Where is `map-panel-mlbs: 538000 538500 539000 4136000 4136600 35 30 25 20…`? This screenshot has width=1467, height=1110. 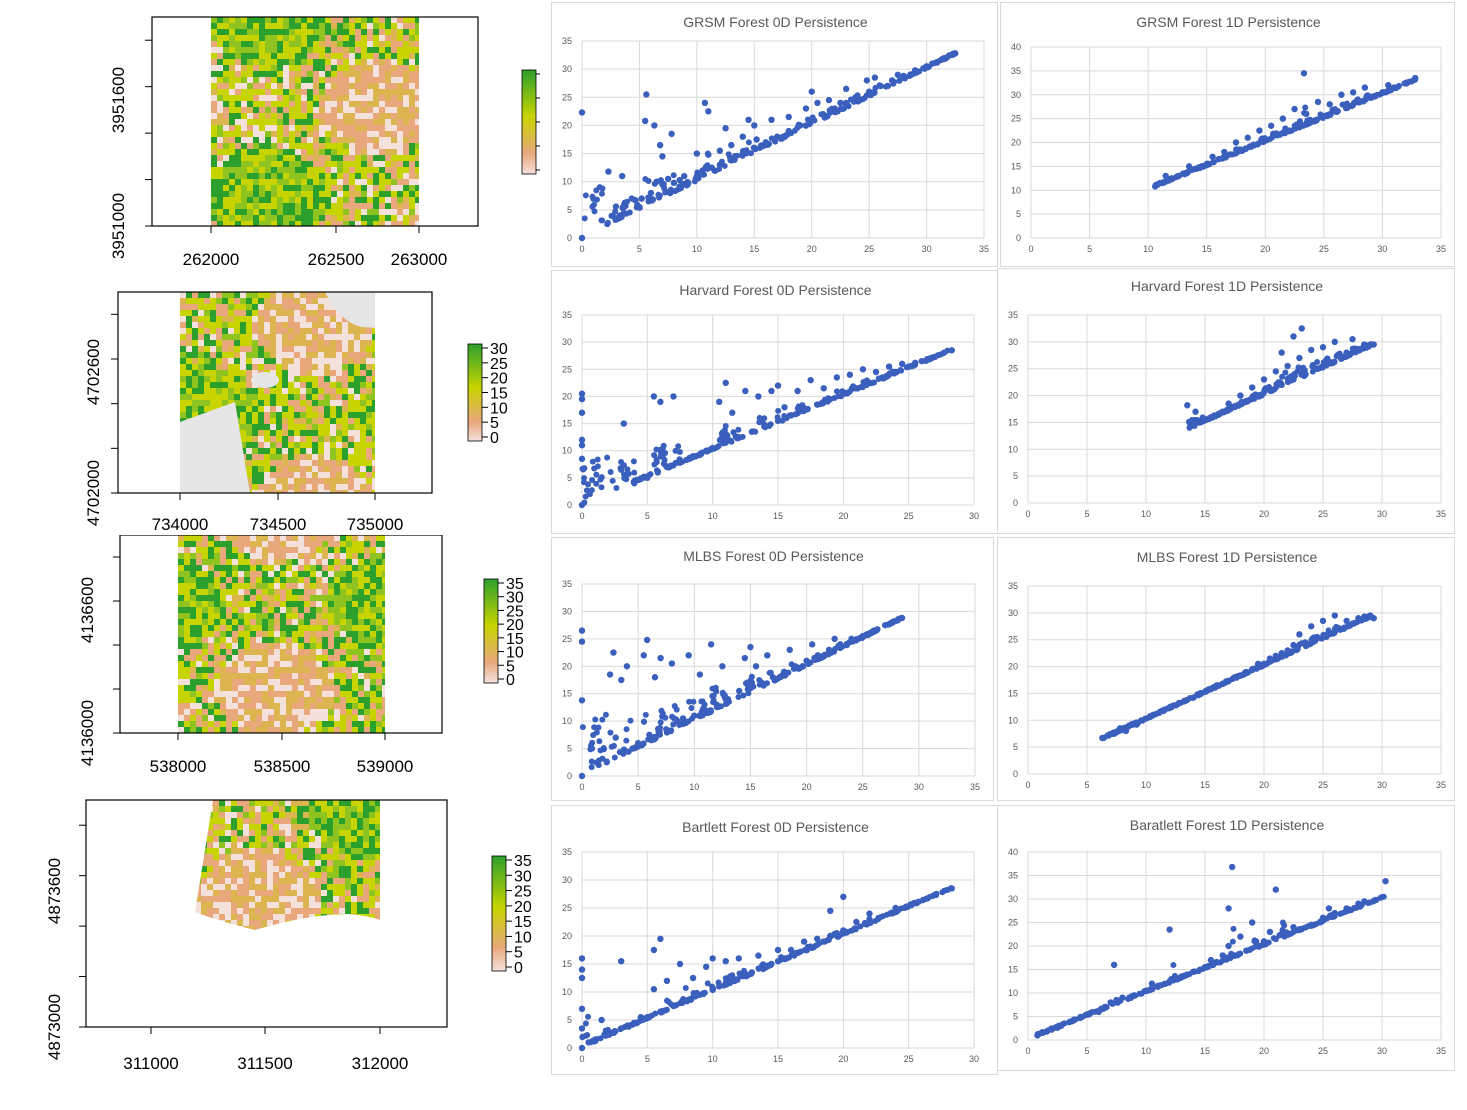 map-panel-mlbs: 538000 538500 539000 4136000 4136600 35 30 25 20… is located at coordinates (270, 662).